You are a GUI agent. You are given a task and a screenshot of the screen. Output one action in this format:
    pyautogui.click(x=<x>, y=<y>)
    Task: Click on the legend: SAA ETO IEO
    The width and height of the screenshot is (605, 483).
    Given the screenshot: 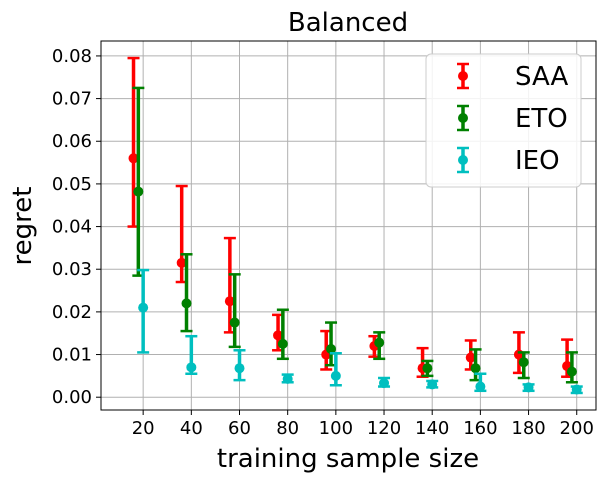 What is the action you would take?
    pyautogui.click(x=503, y=120)
    